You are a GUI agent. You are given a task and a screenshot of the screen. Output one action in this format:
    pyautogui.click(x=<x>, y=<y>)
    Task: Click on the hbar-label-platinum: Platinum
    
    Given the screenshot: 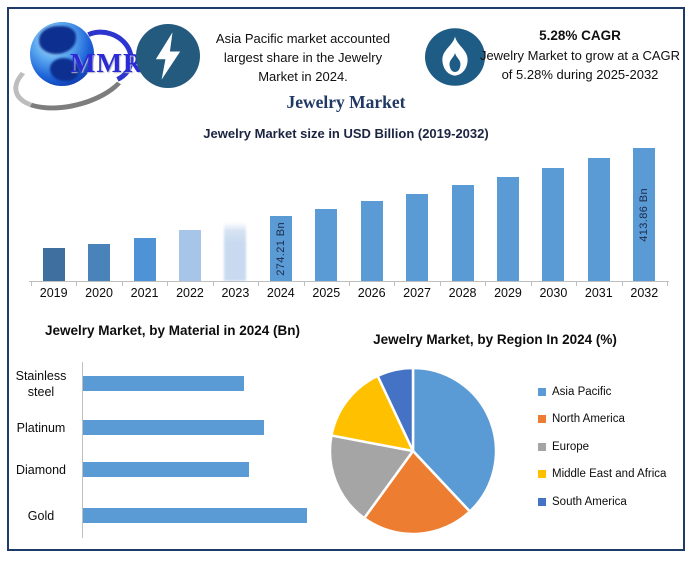 What is the action you would take?
    pyautogui.click(x=41, y=428)
    